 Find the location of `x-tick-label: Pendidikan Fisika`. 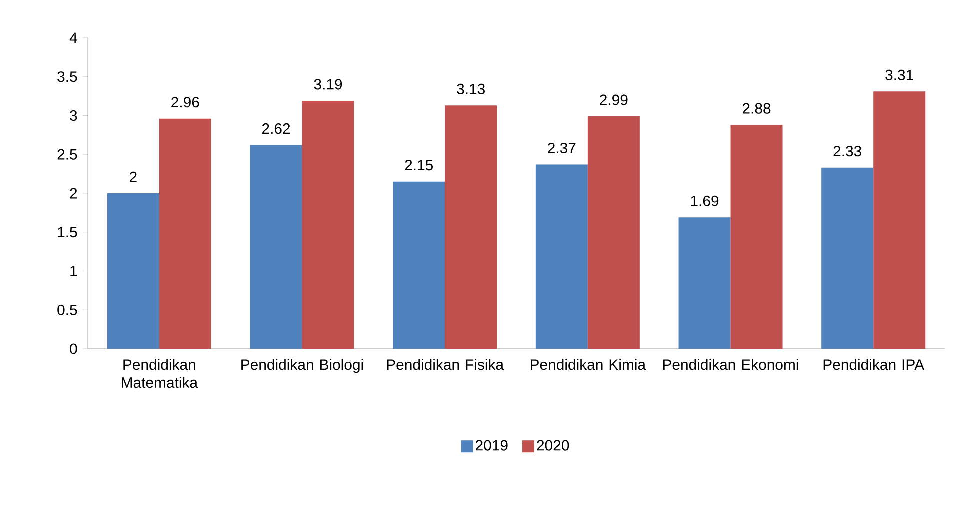

x-tick-label: Pendidikan Fisika is located at coordinates (445, 364).